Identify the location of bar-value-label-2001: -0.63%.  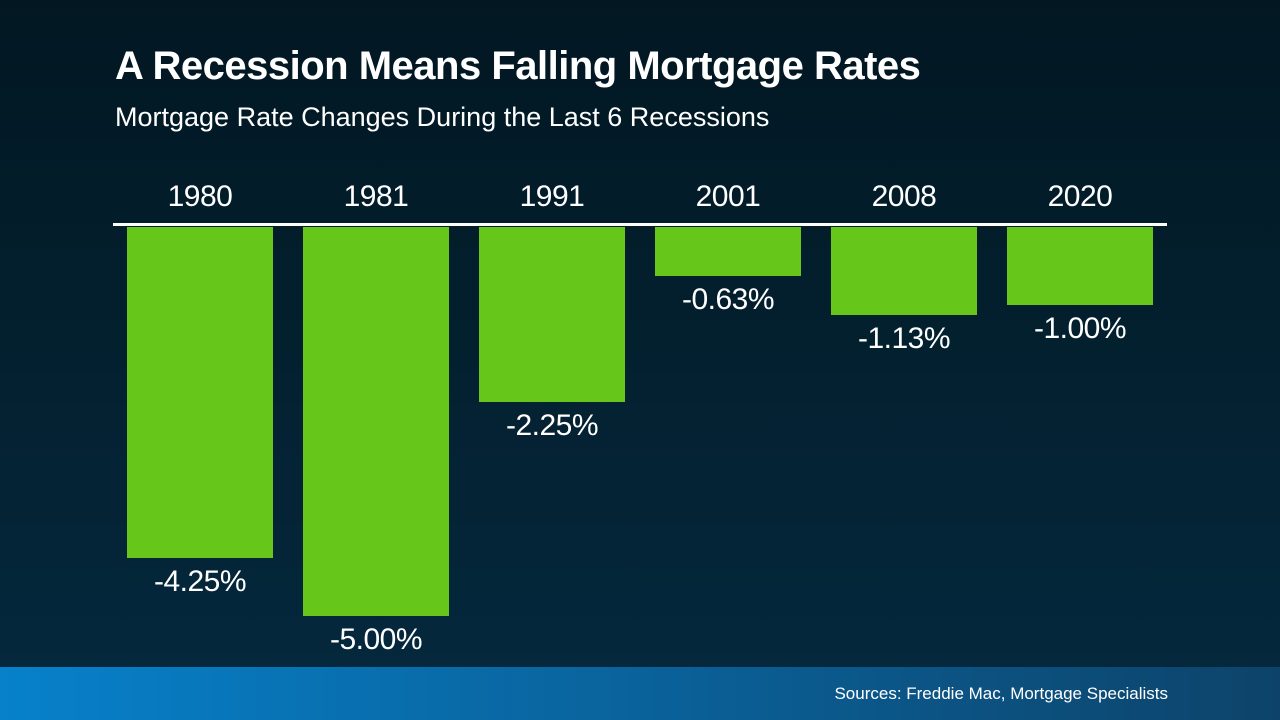
(728, 299).